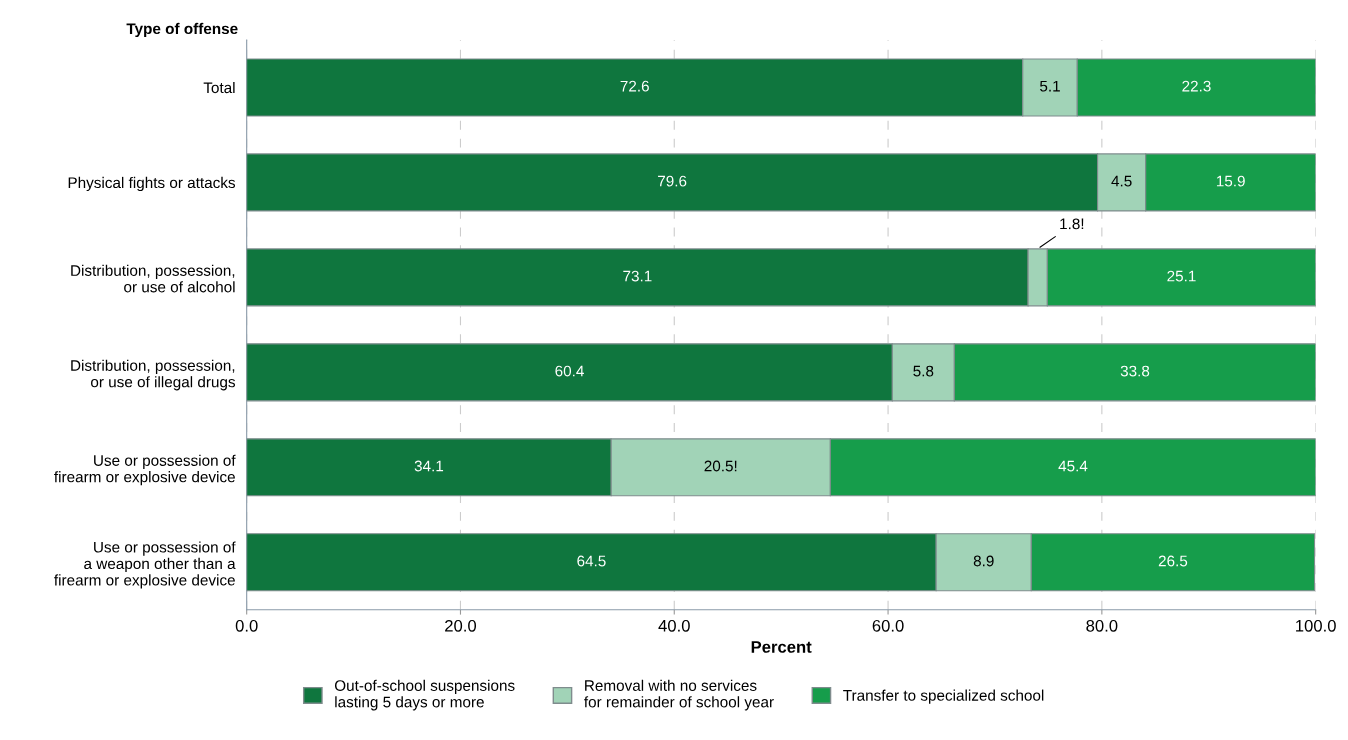  I want to click on x-tick-label: 80.0, so click(1102, 625).